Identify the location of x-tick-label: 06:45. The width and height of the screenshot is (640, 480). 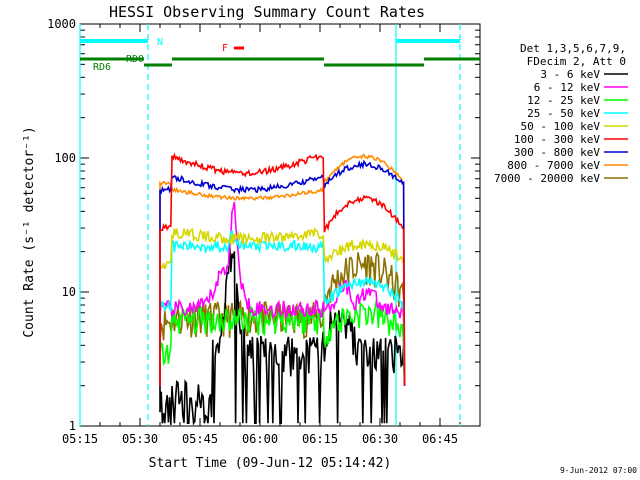
(440, 439).